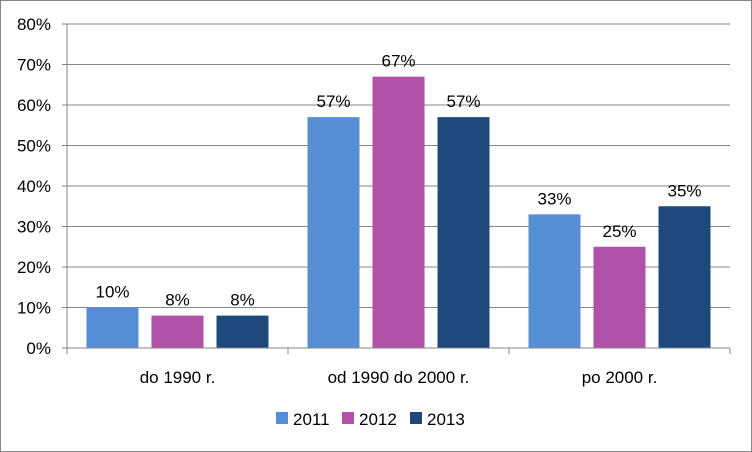 This screenshot has width=752, height=452. Describe the element at coordinates (112, 292) in the screenshot. I see `data-label: 10%` at that location.